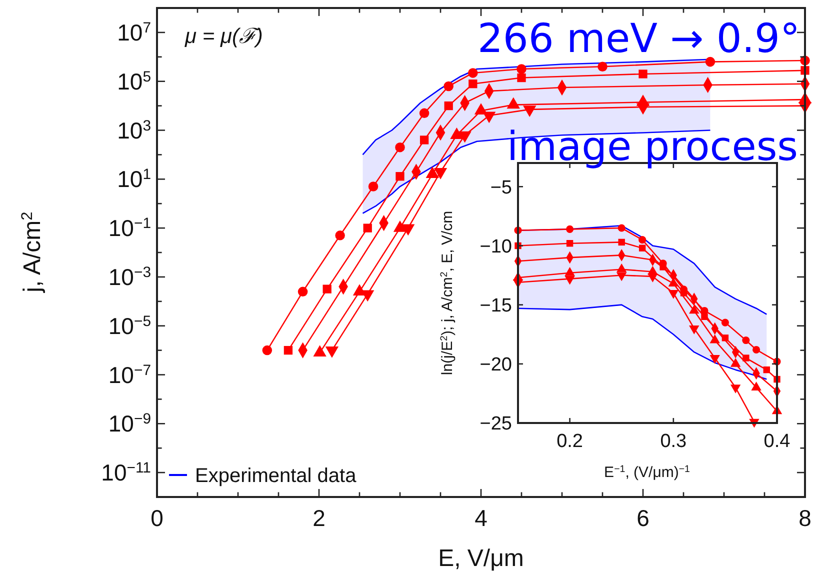  Describe the element at coordinates (481, 558) in the screenshot. I see `x-axis-title: E, V/μm` at that location.